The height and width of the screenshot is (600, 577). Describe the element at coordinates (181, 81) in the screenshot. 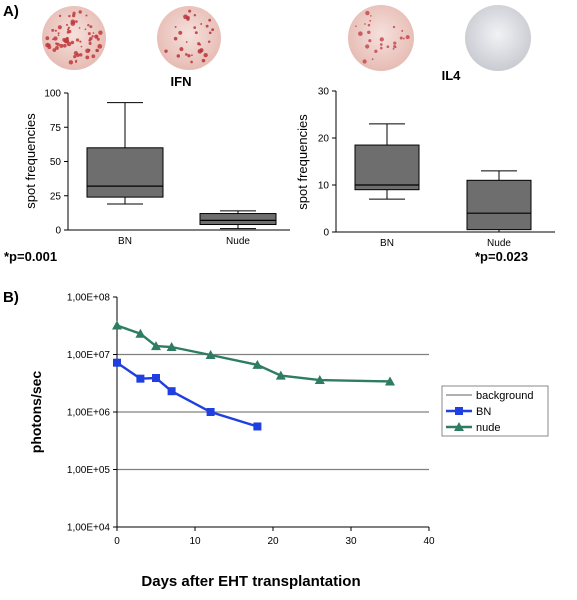

I see `ifn-chart-title: IFN` at that location.